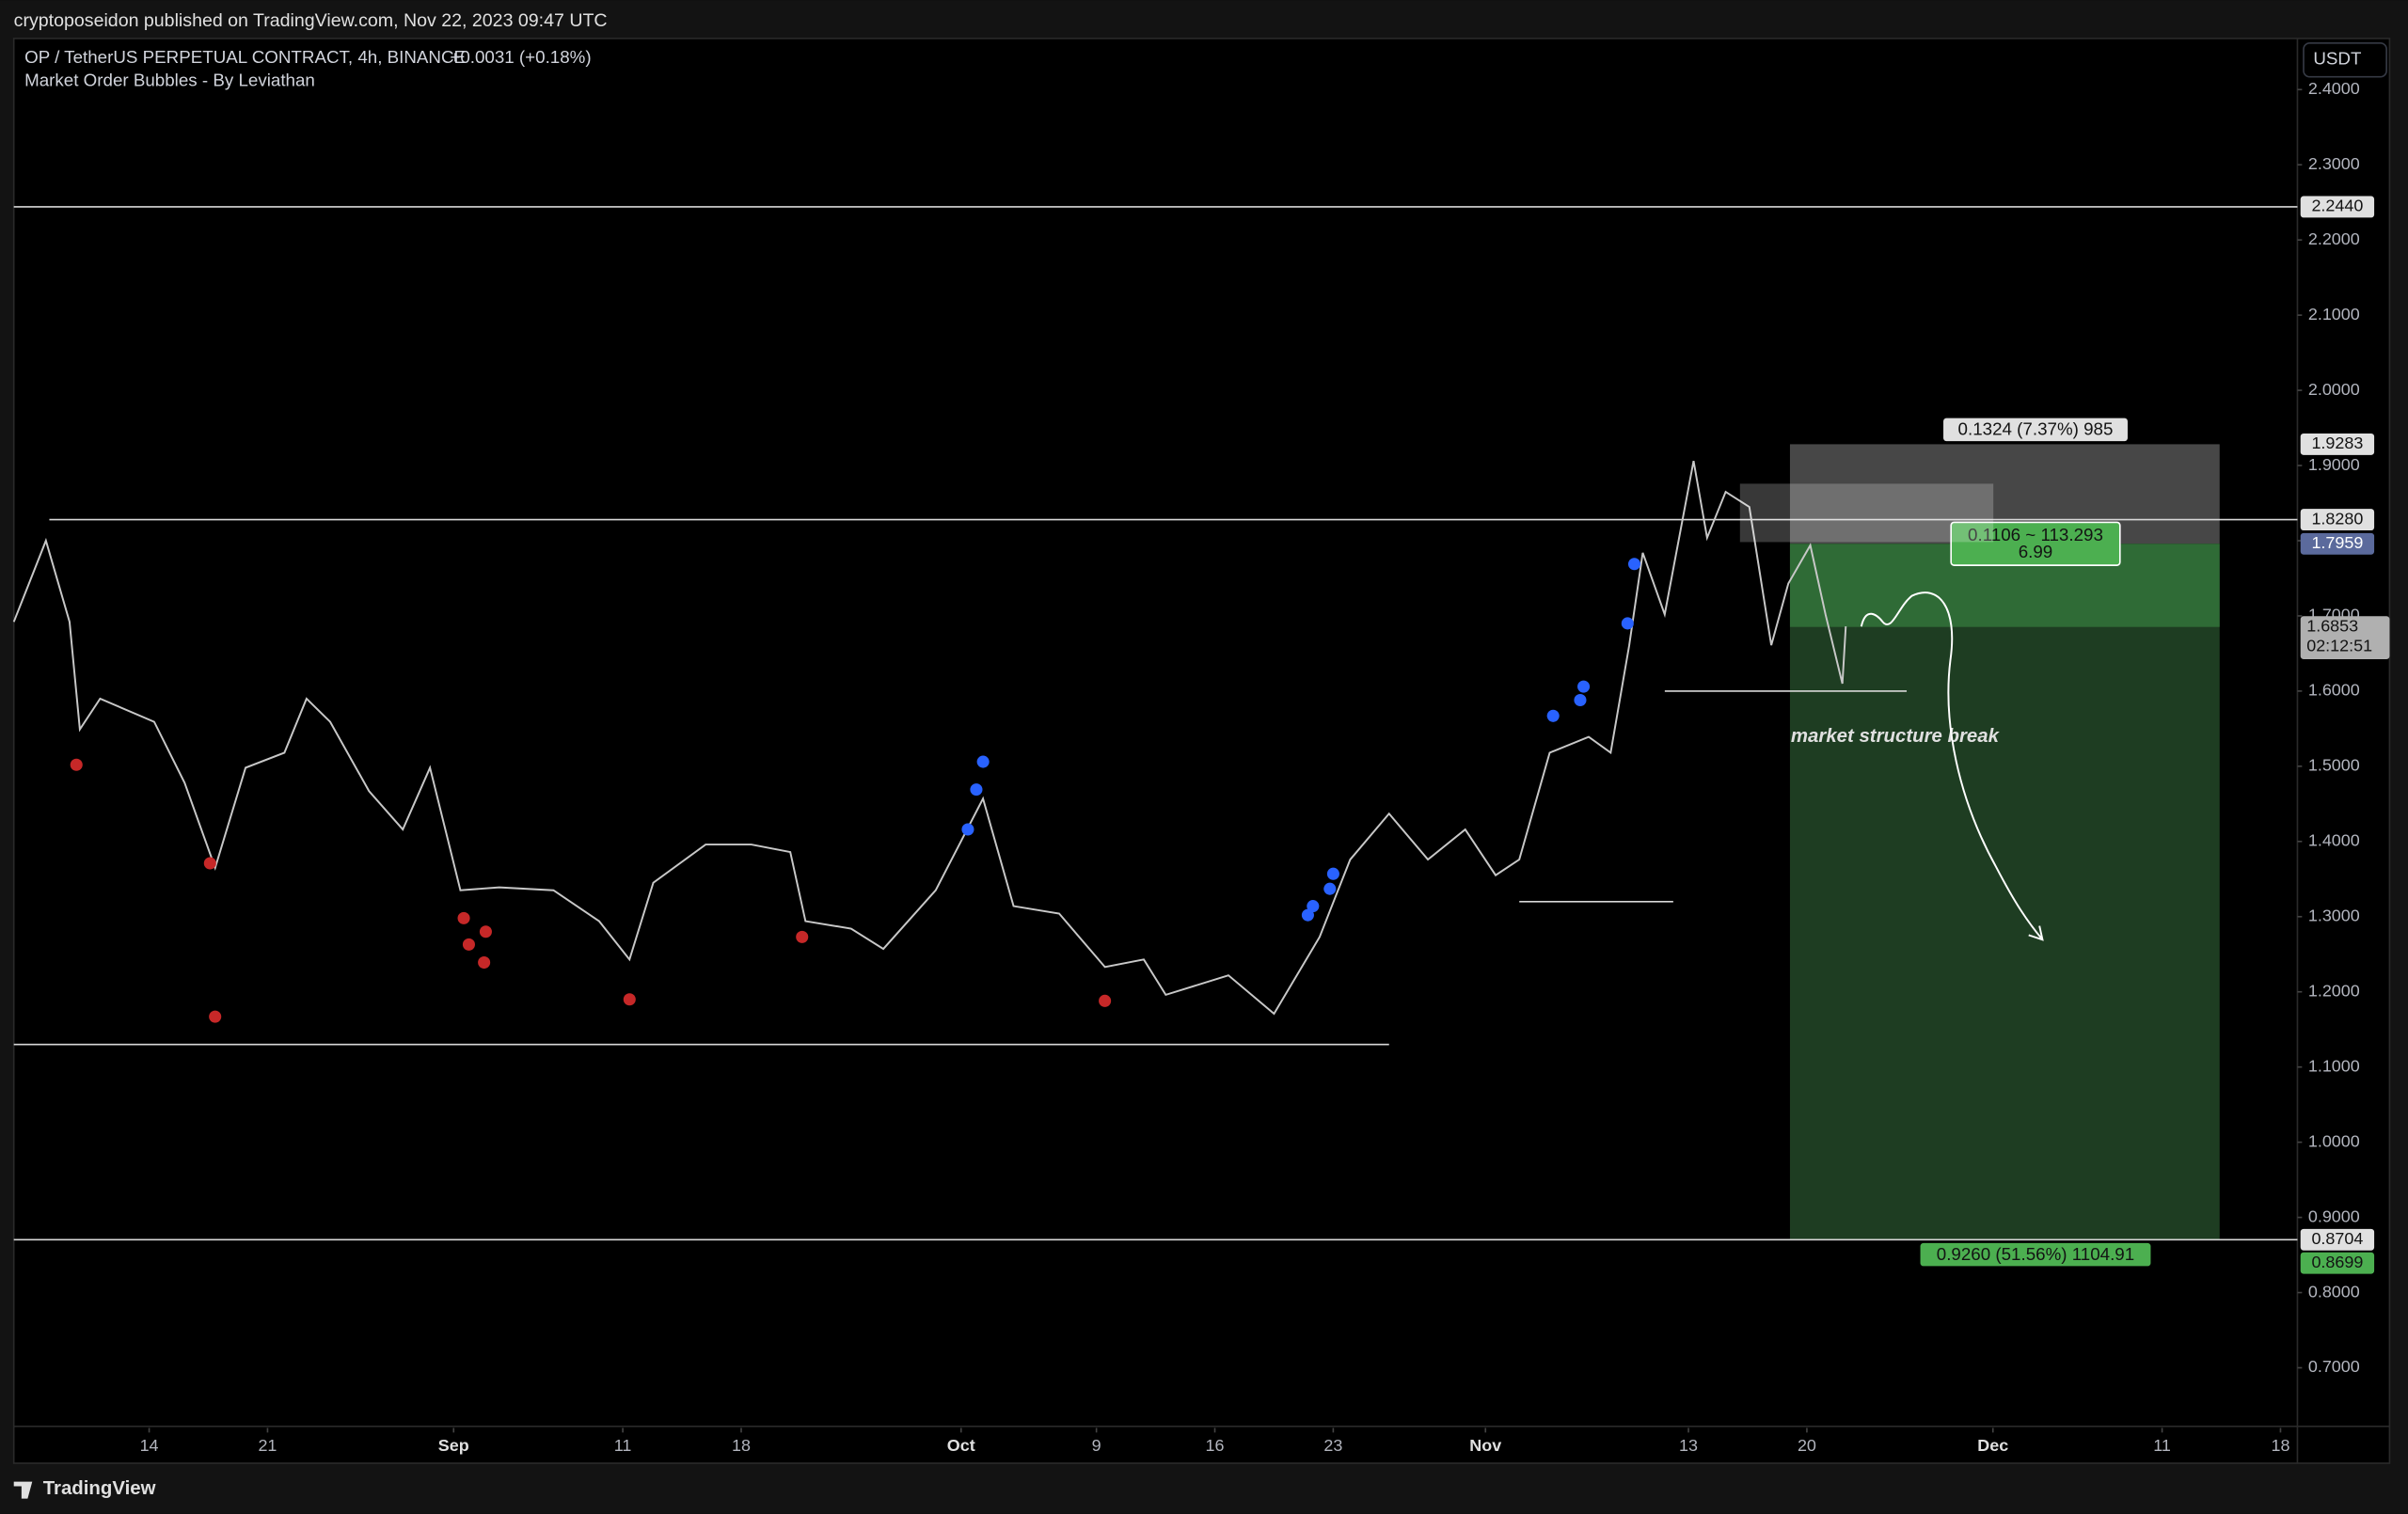 The width and height of the screenshot is (2408, 1514). Describe the element at coordinates (961, 1445) in the screenshot. I see `x-tick-label: Oct` at that location.